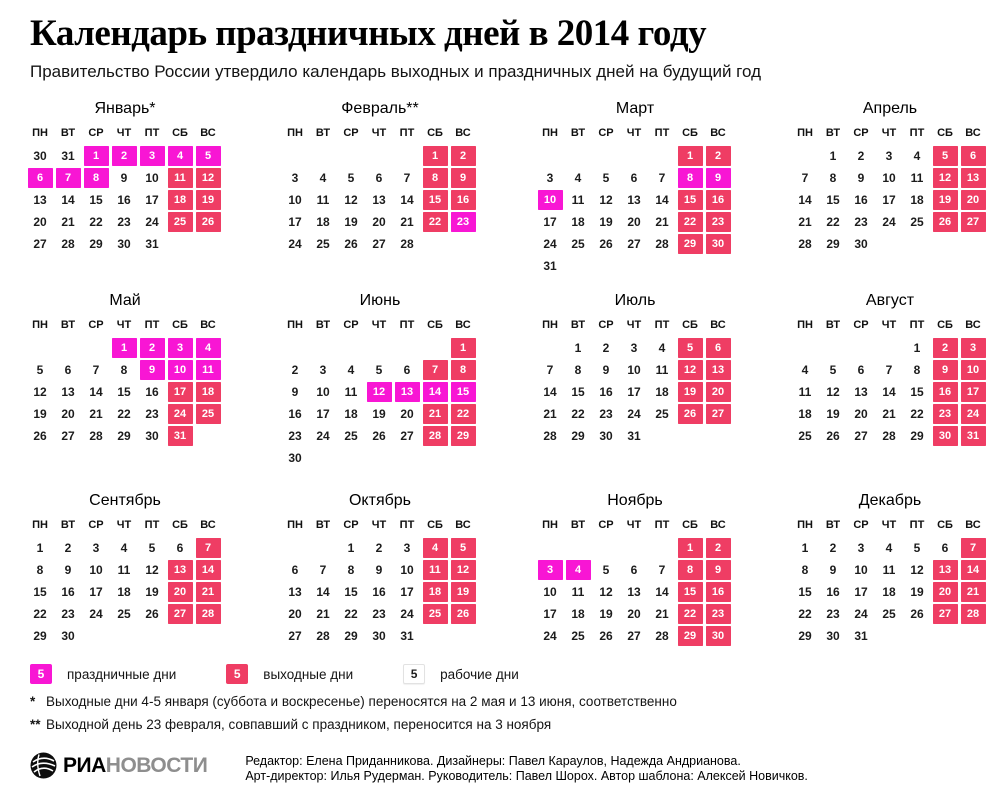 This screenshot has height=810, width=998. I want to click on day-cell: 14, so click(323, 592).